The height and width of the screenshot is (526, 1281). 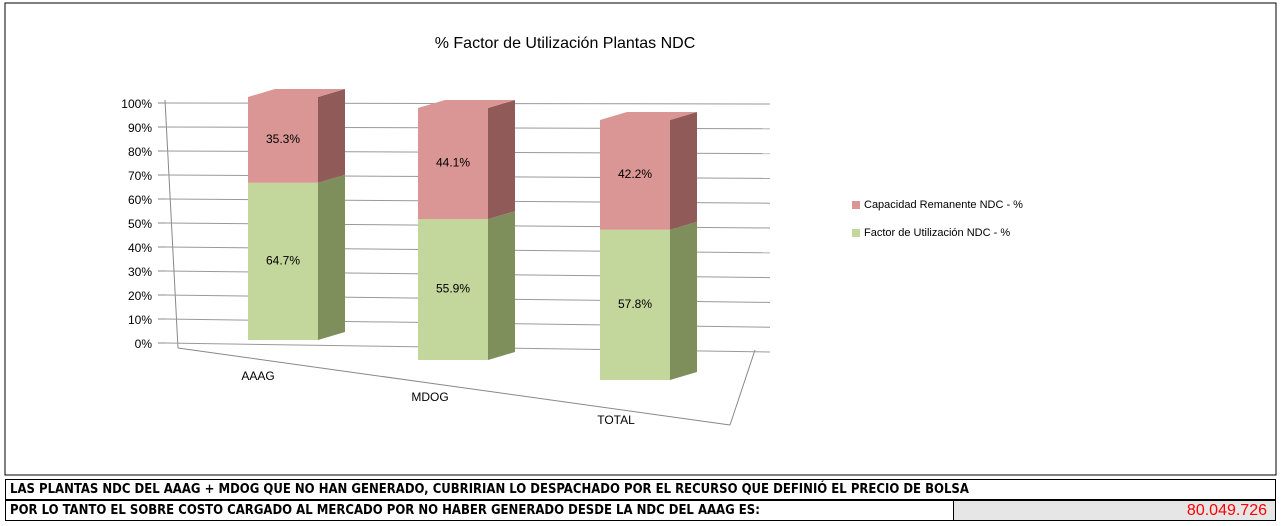 What do you see at coordinates (1226, 510) in the screenshot?
I see `cost-value: 80.049.726` at bounding box center [1226, 510].